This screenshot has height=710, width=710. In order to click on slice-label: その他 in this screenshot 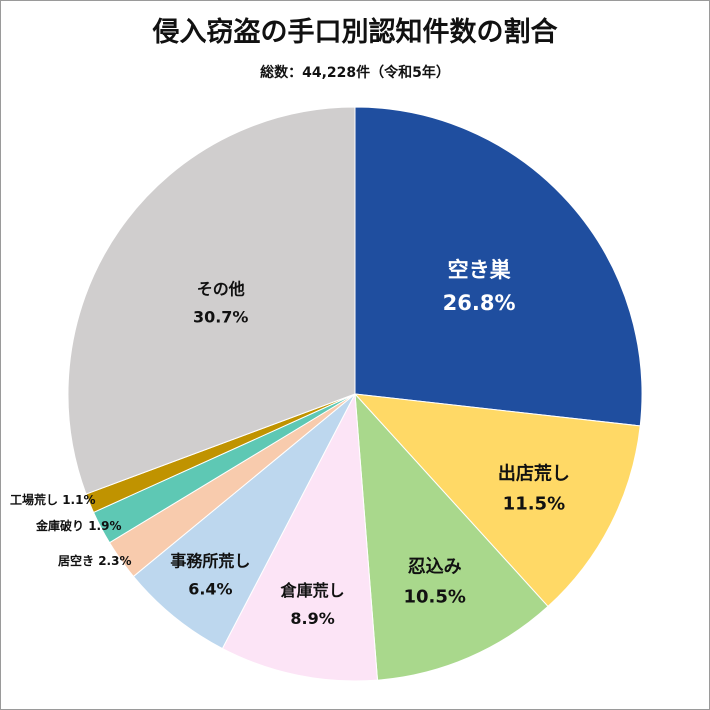, I will do `click(221, 289)`.